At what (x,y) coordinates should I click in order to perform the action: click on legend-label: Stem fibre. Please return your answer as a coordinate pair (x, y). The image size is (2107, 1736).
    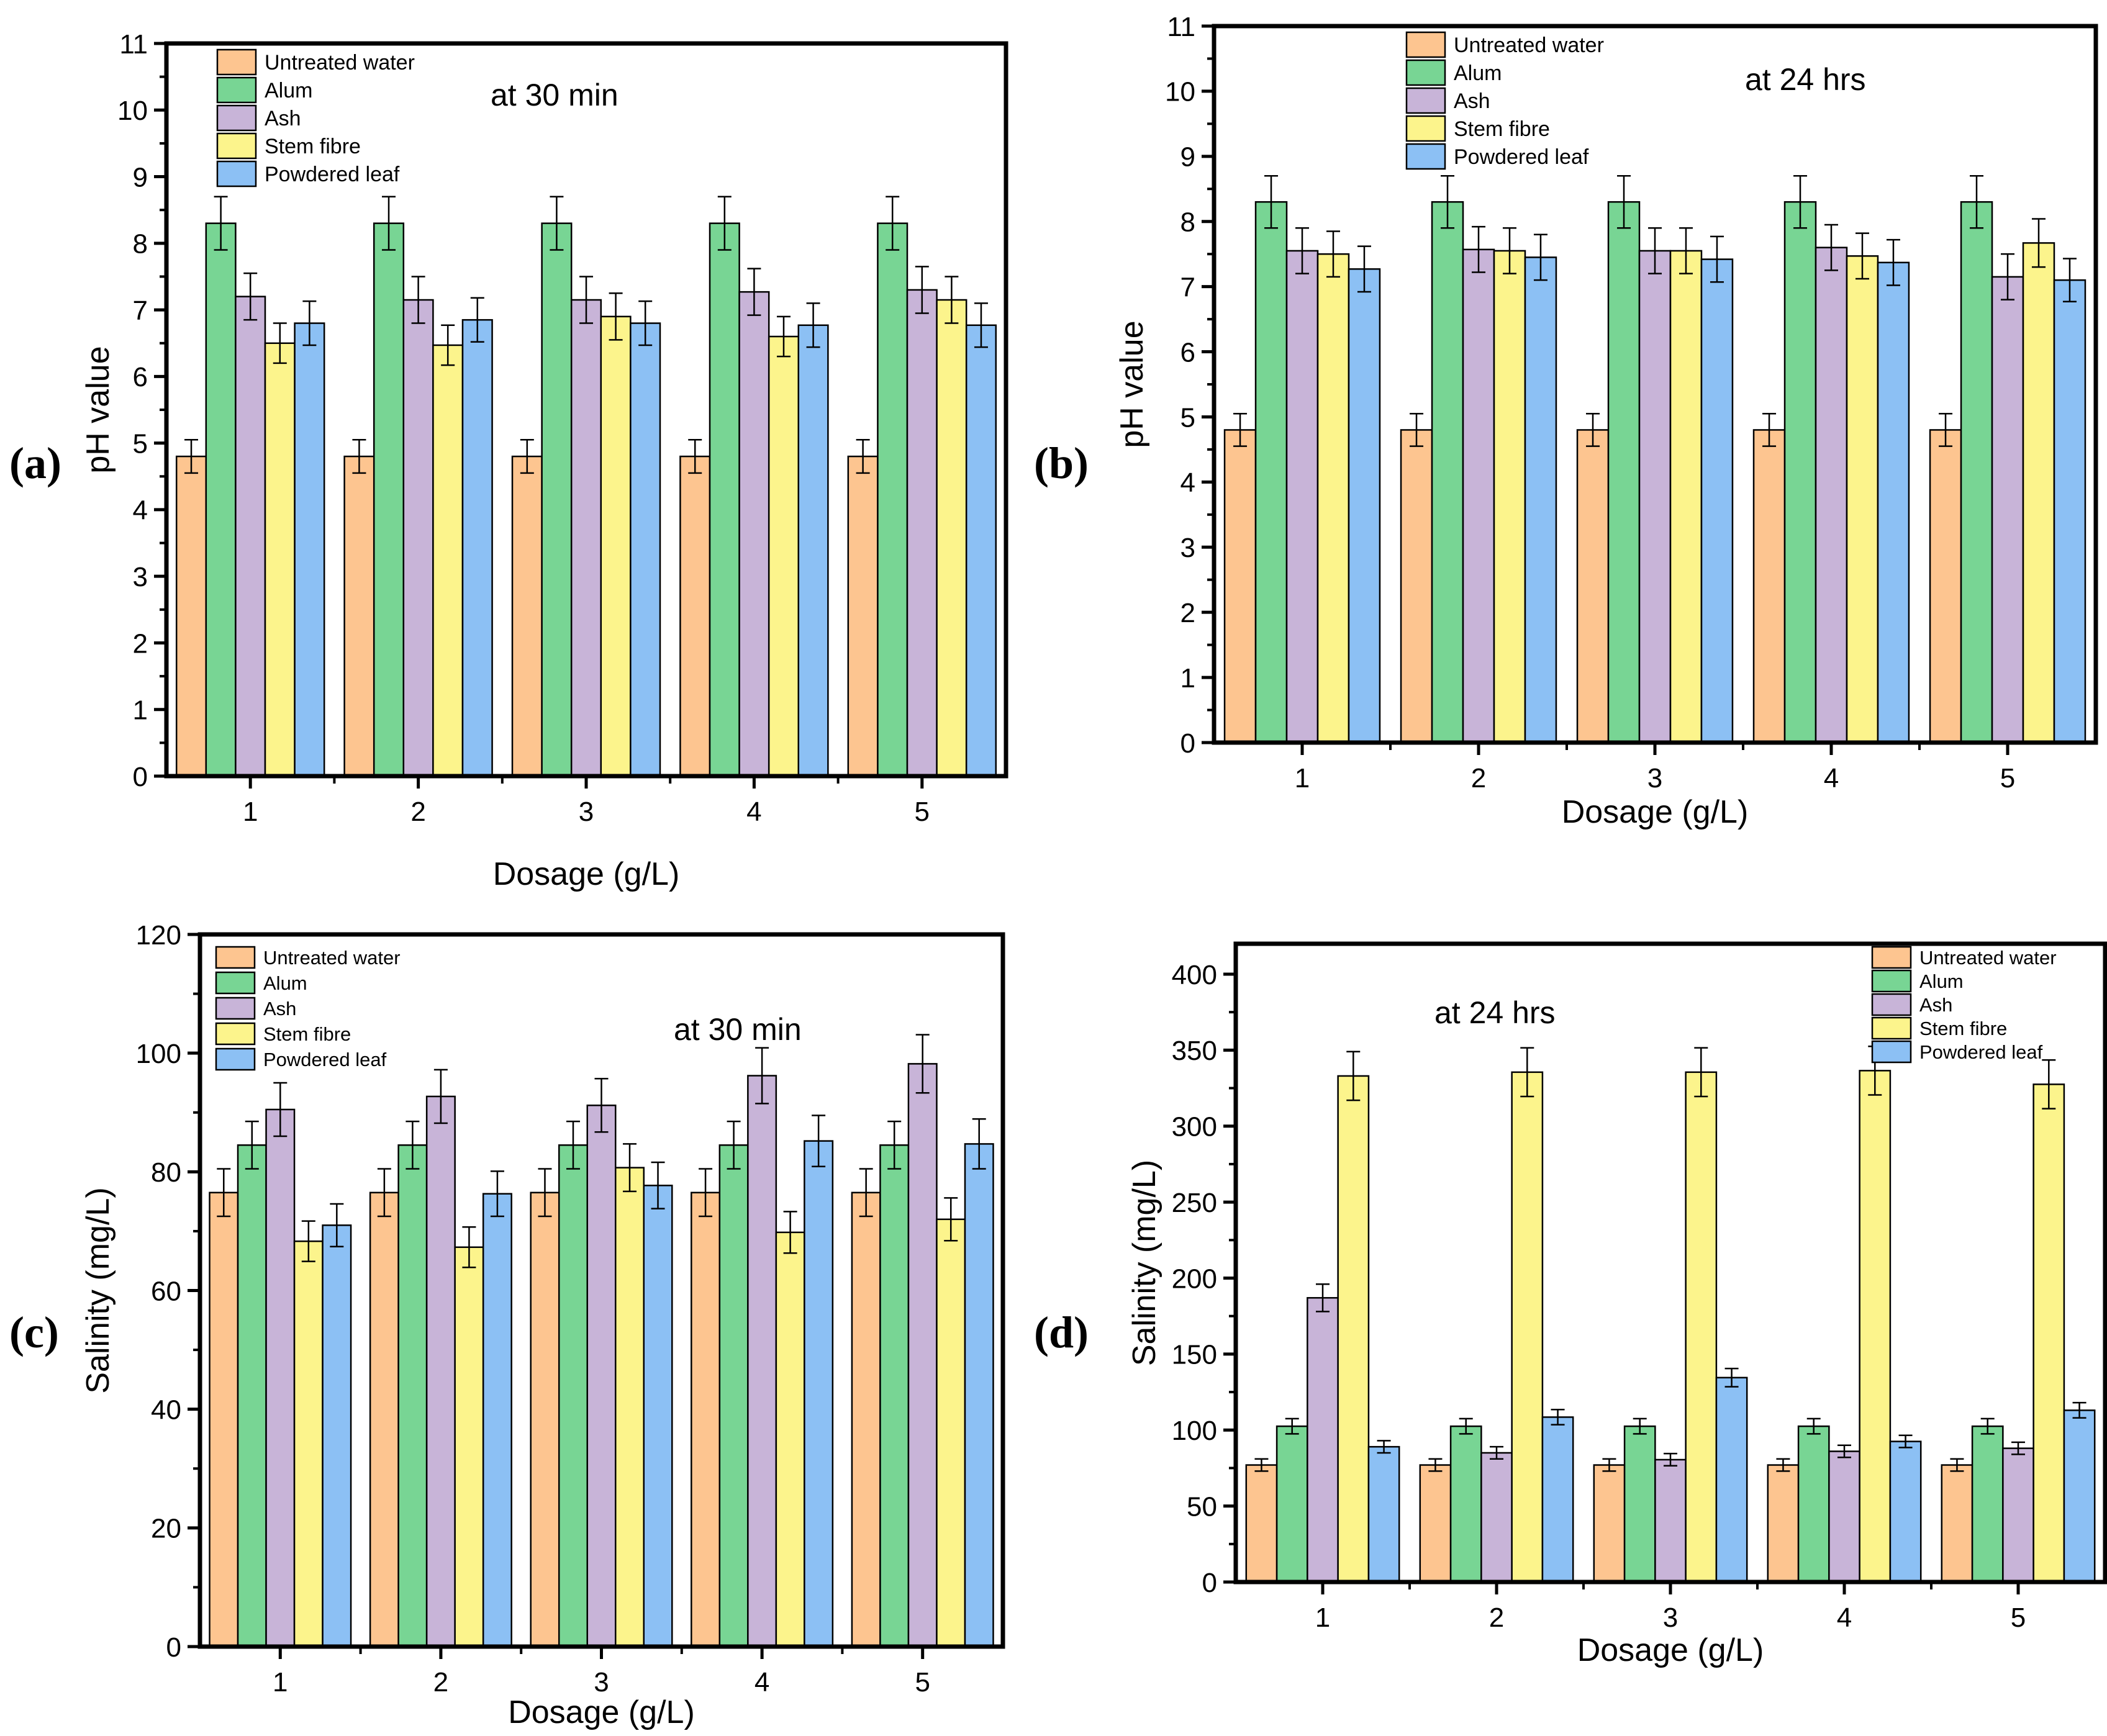
    Looking at the image, I should click on (313, 146).